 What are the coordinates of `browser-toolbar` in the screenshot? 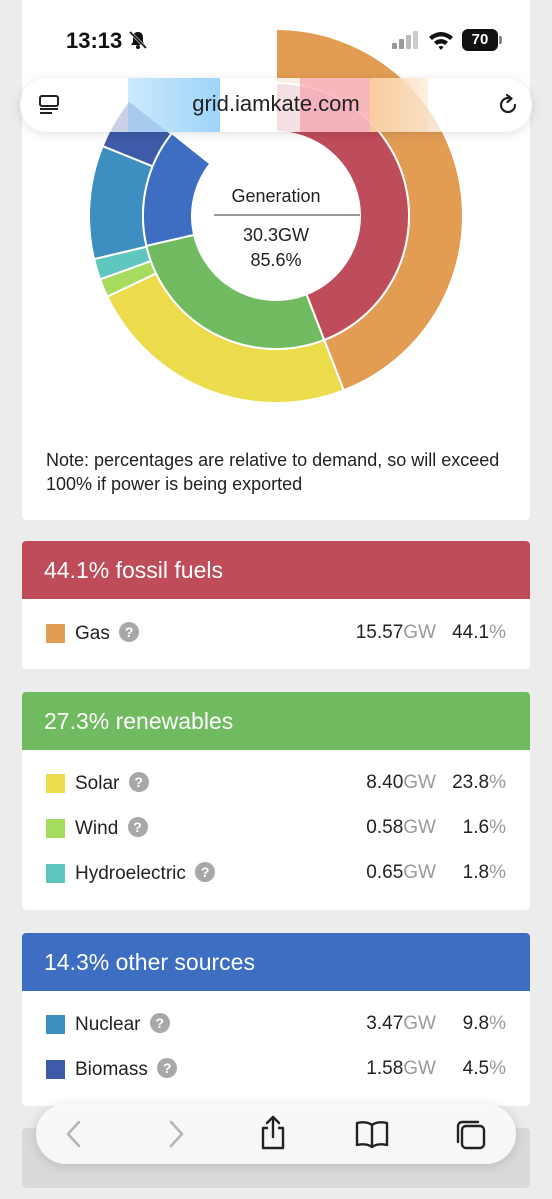 It's located at (276, 1134).